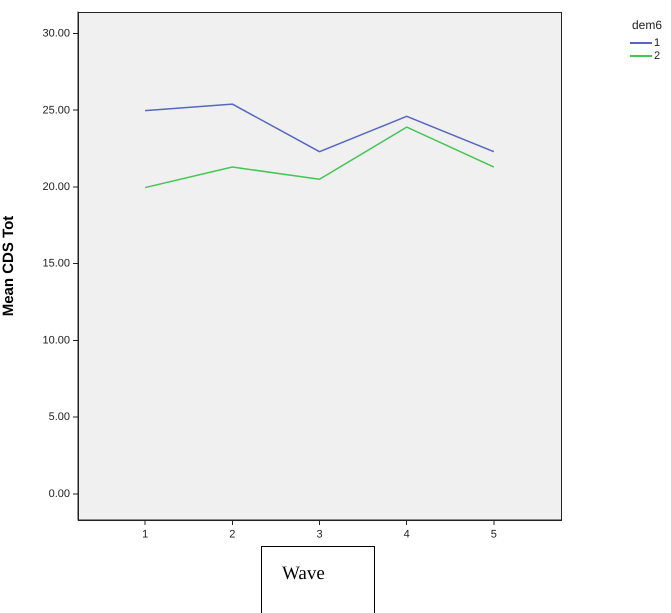 The height and width of the screenshot is (613, 671). I want to click on y-tick-label: 15.00, so click(56, 264).